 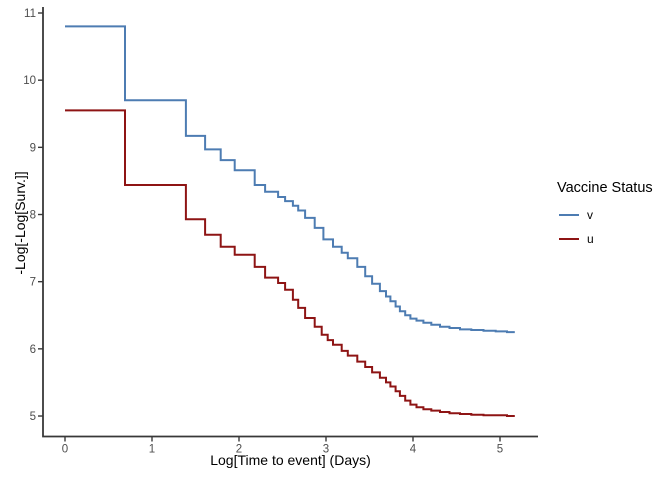 What do you see at coordinates (33, 417) in the screenshot?
I see `y-tick-label: 5` at bounding box center [33, 417].